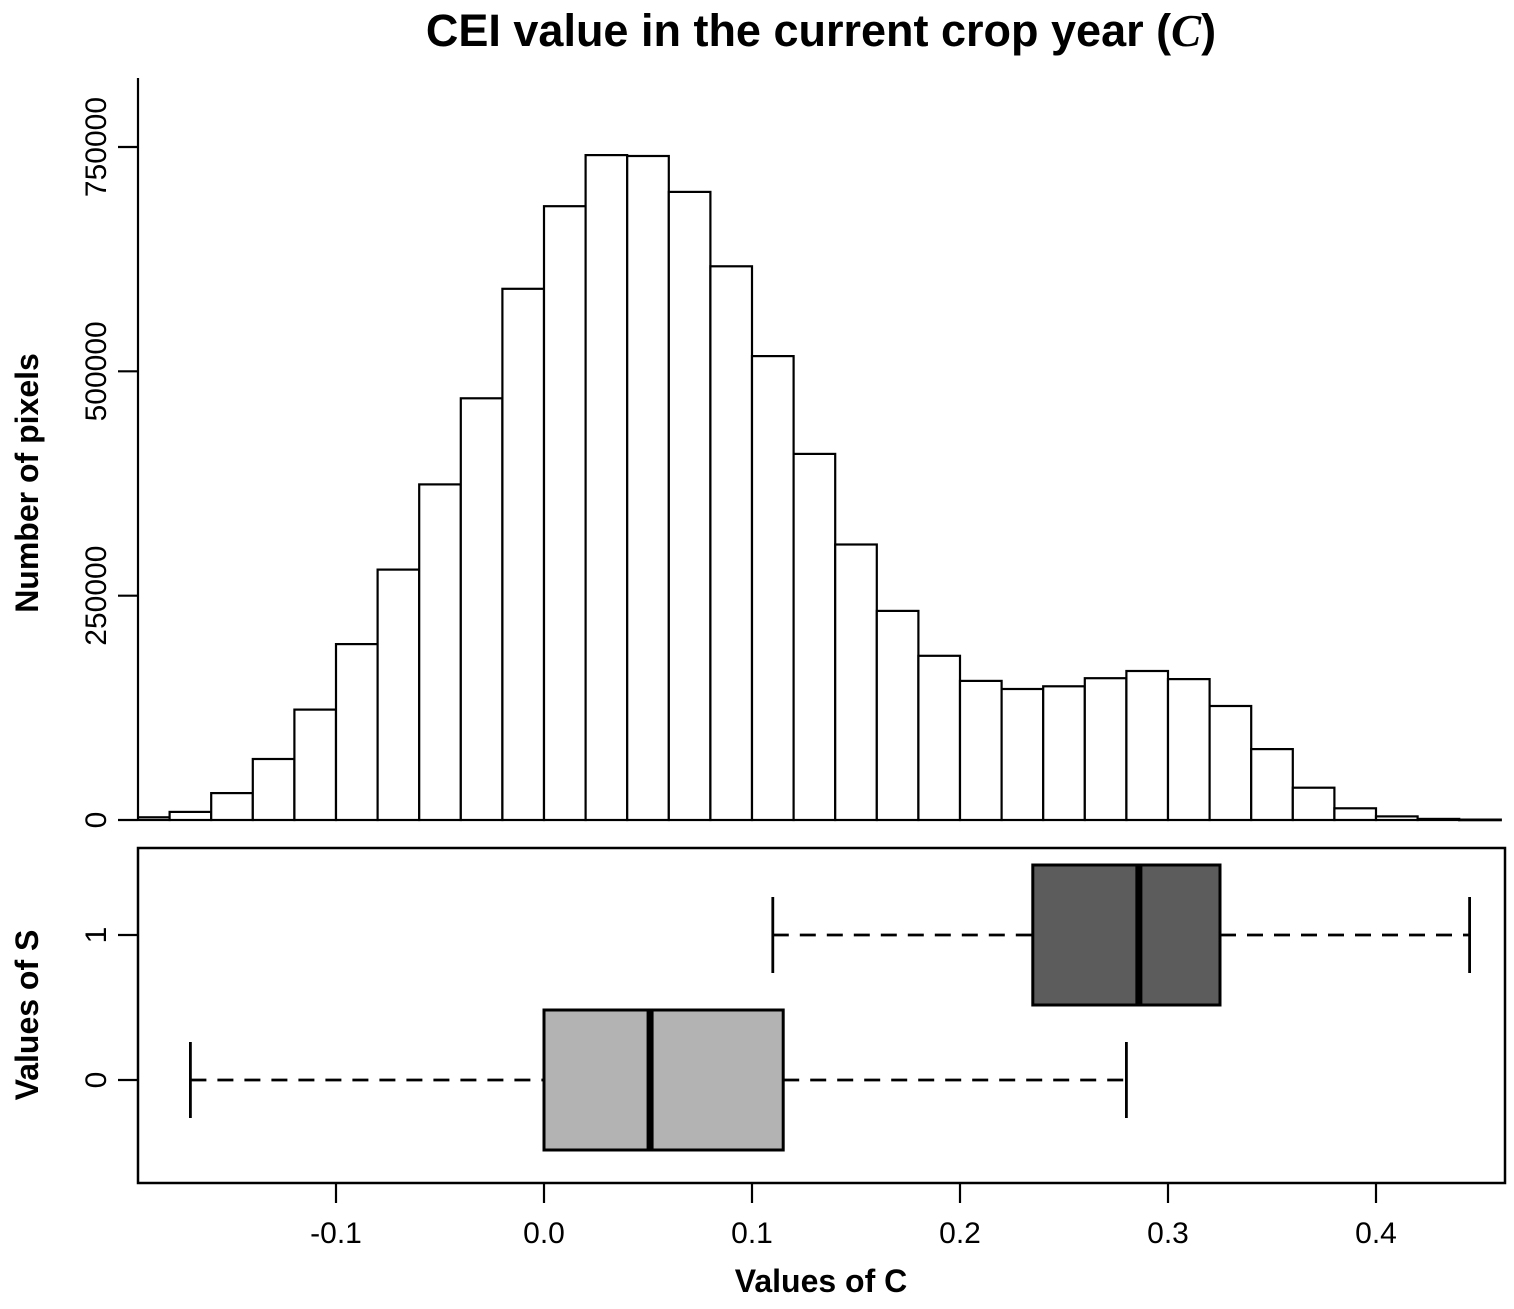  I want to click on x-axis-tick-label: 0.4, so click(1376, 1233).